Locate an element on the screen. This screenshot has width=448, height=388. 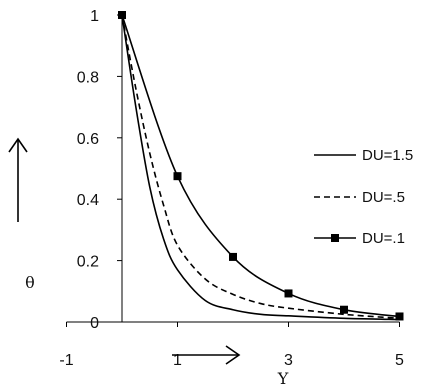
y-tick-label: 0 is located at coordinates (94, 323).